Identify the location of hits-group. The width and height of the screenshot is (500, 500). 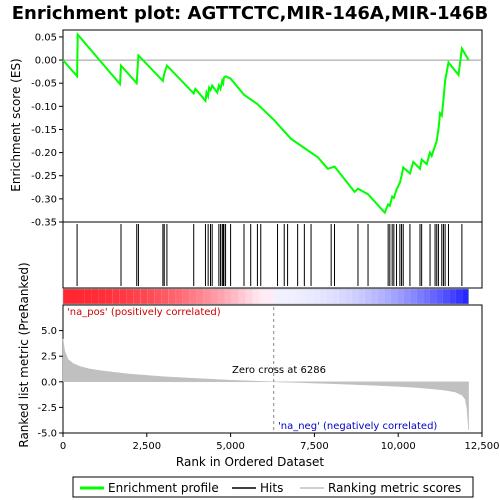
(269, 255).